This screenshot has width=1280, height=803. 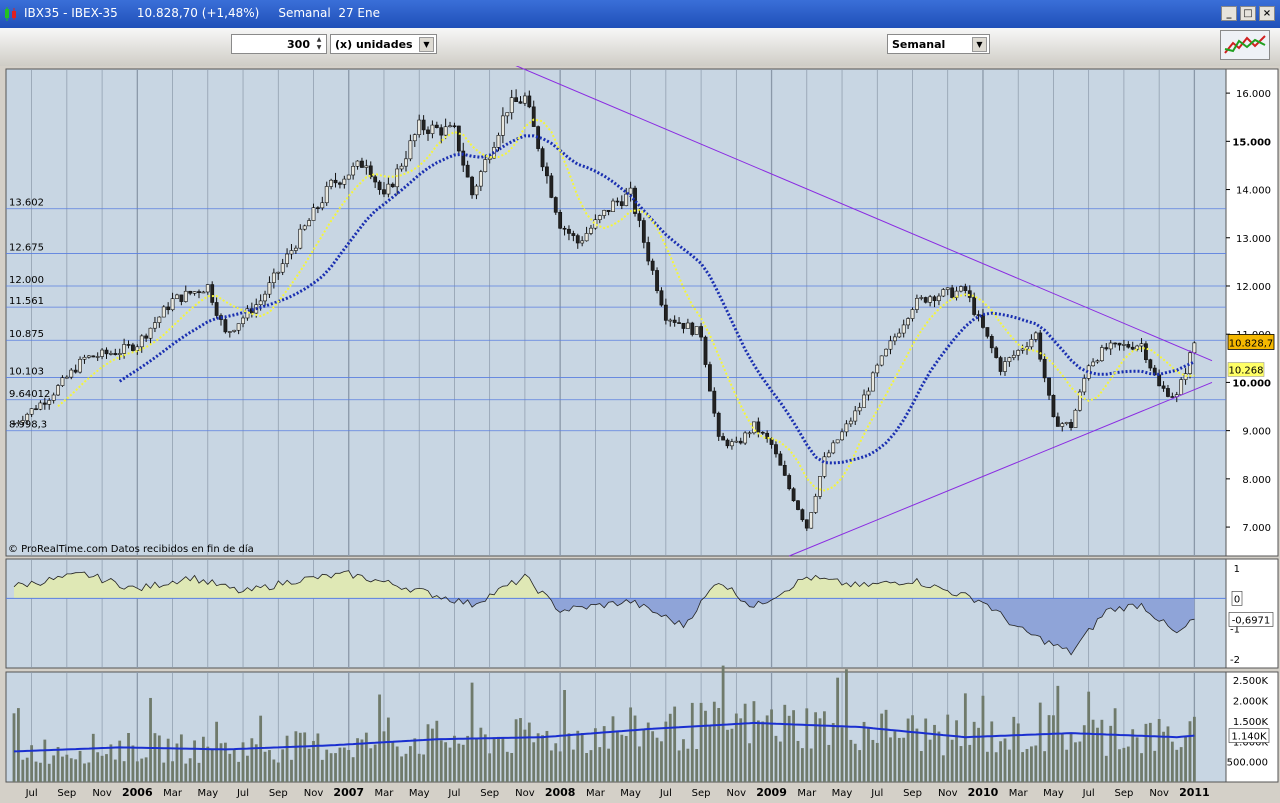 What do you see at coordinates (1229, 13) in the screenshot?
I see `minimize-button: _` at bounding box center [1229, 13].